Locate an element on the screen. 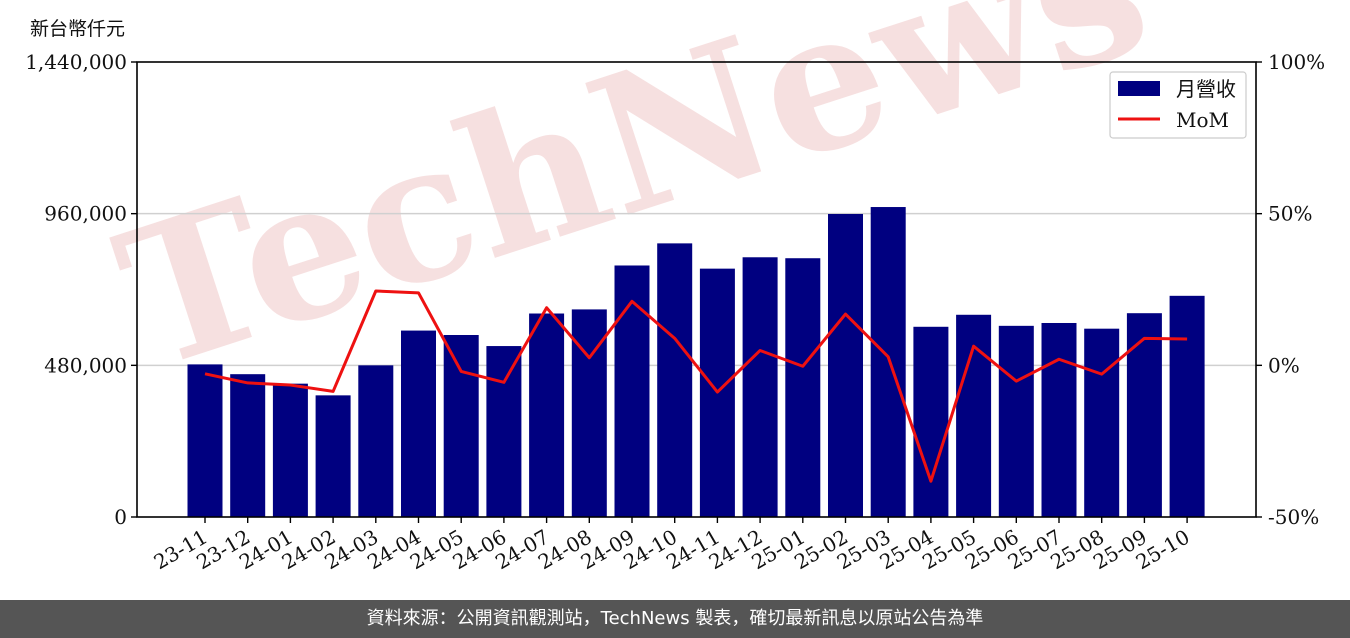 This screenshot has height=638, width=1350. y-left-tick-label: 960,000 is located at coordinates (85, 214).